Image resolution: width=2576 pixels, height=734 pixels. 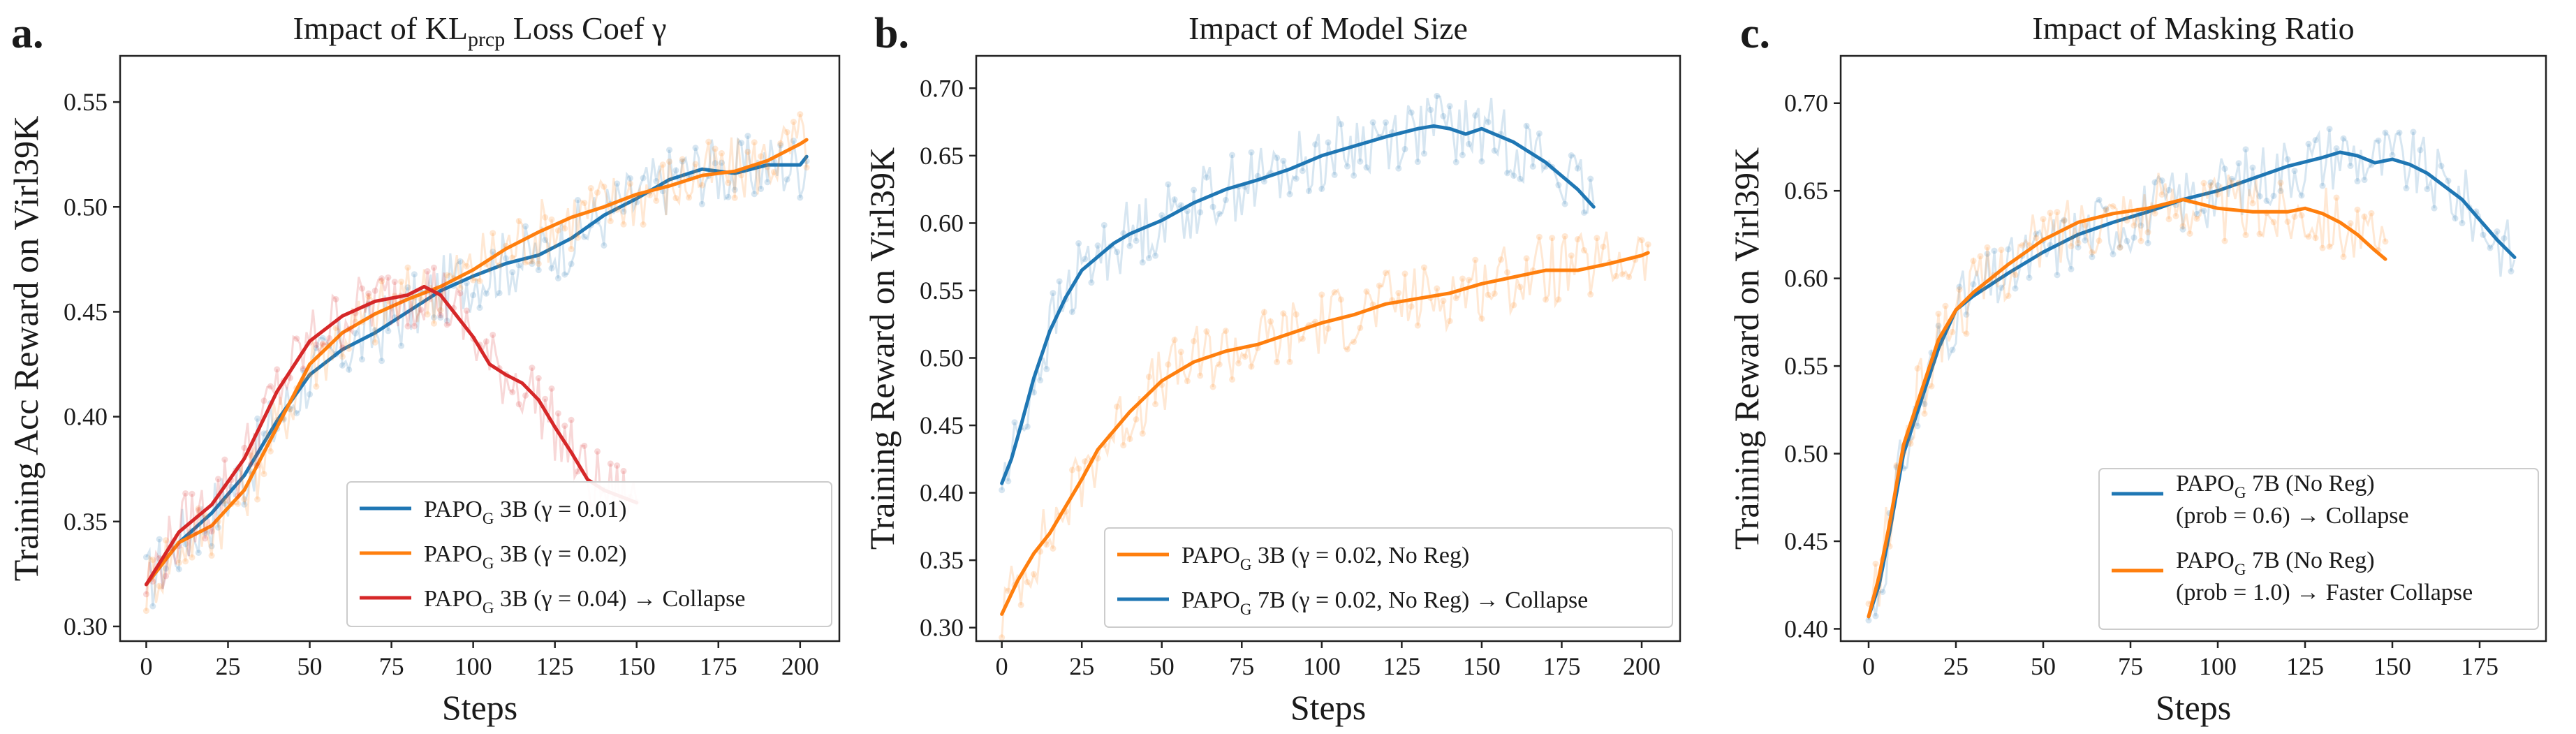 What do you see at coordinates (1955, 666) in the screenshot?
I see `x-tick-label: 25` at bounding box center [1955, 666].